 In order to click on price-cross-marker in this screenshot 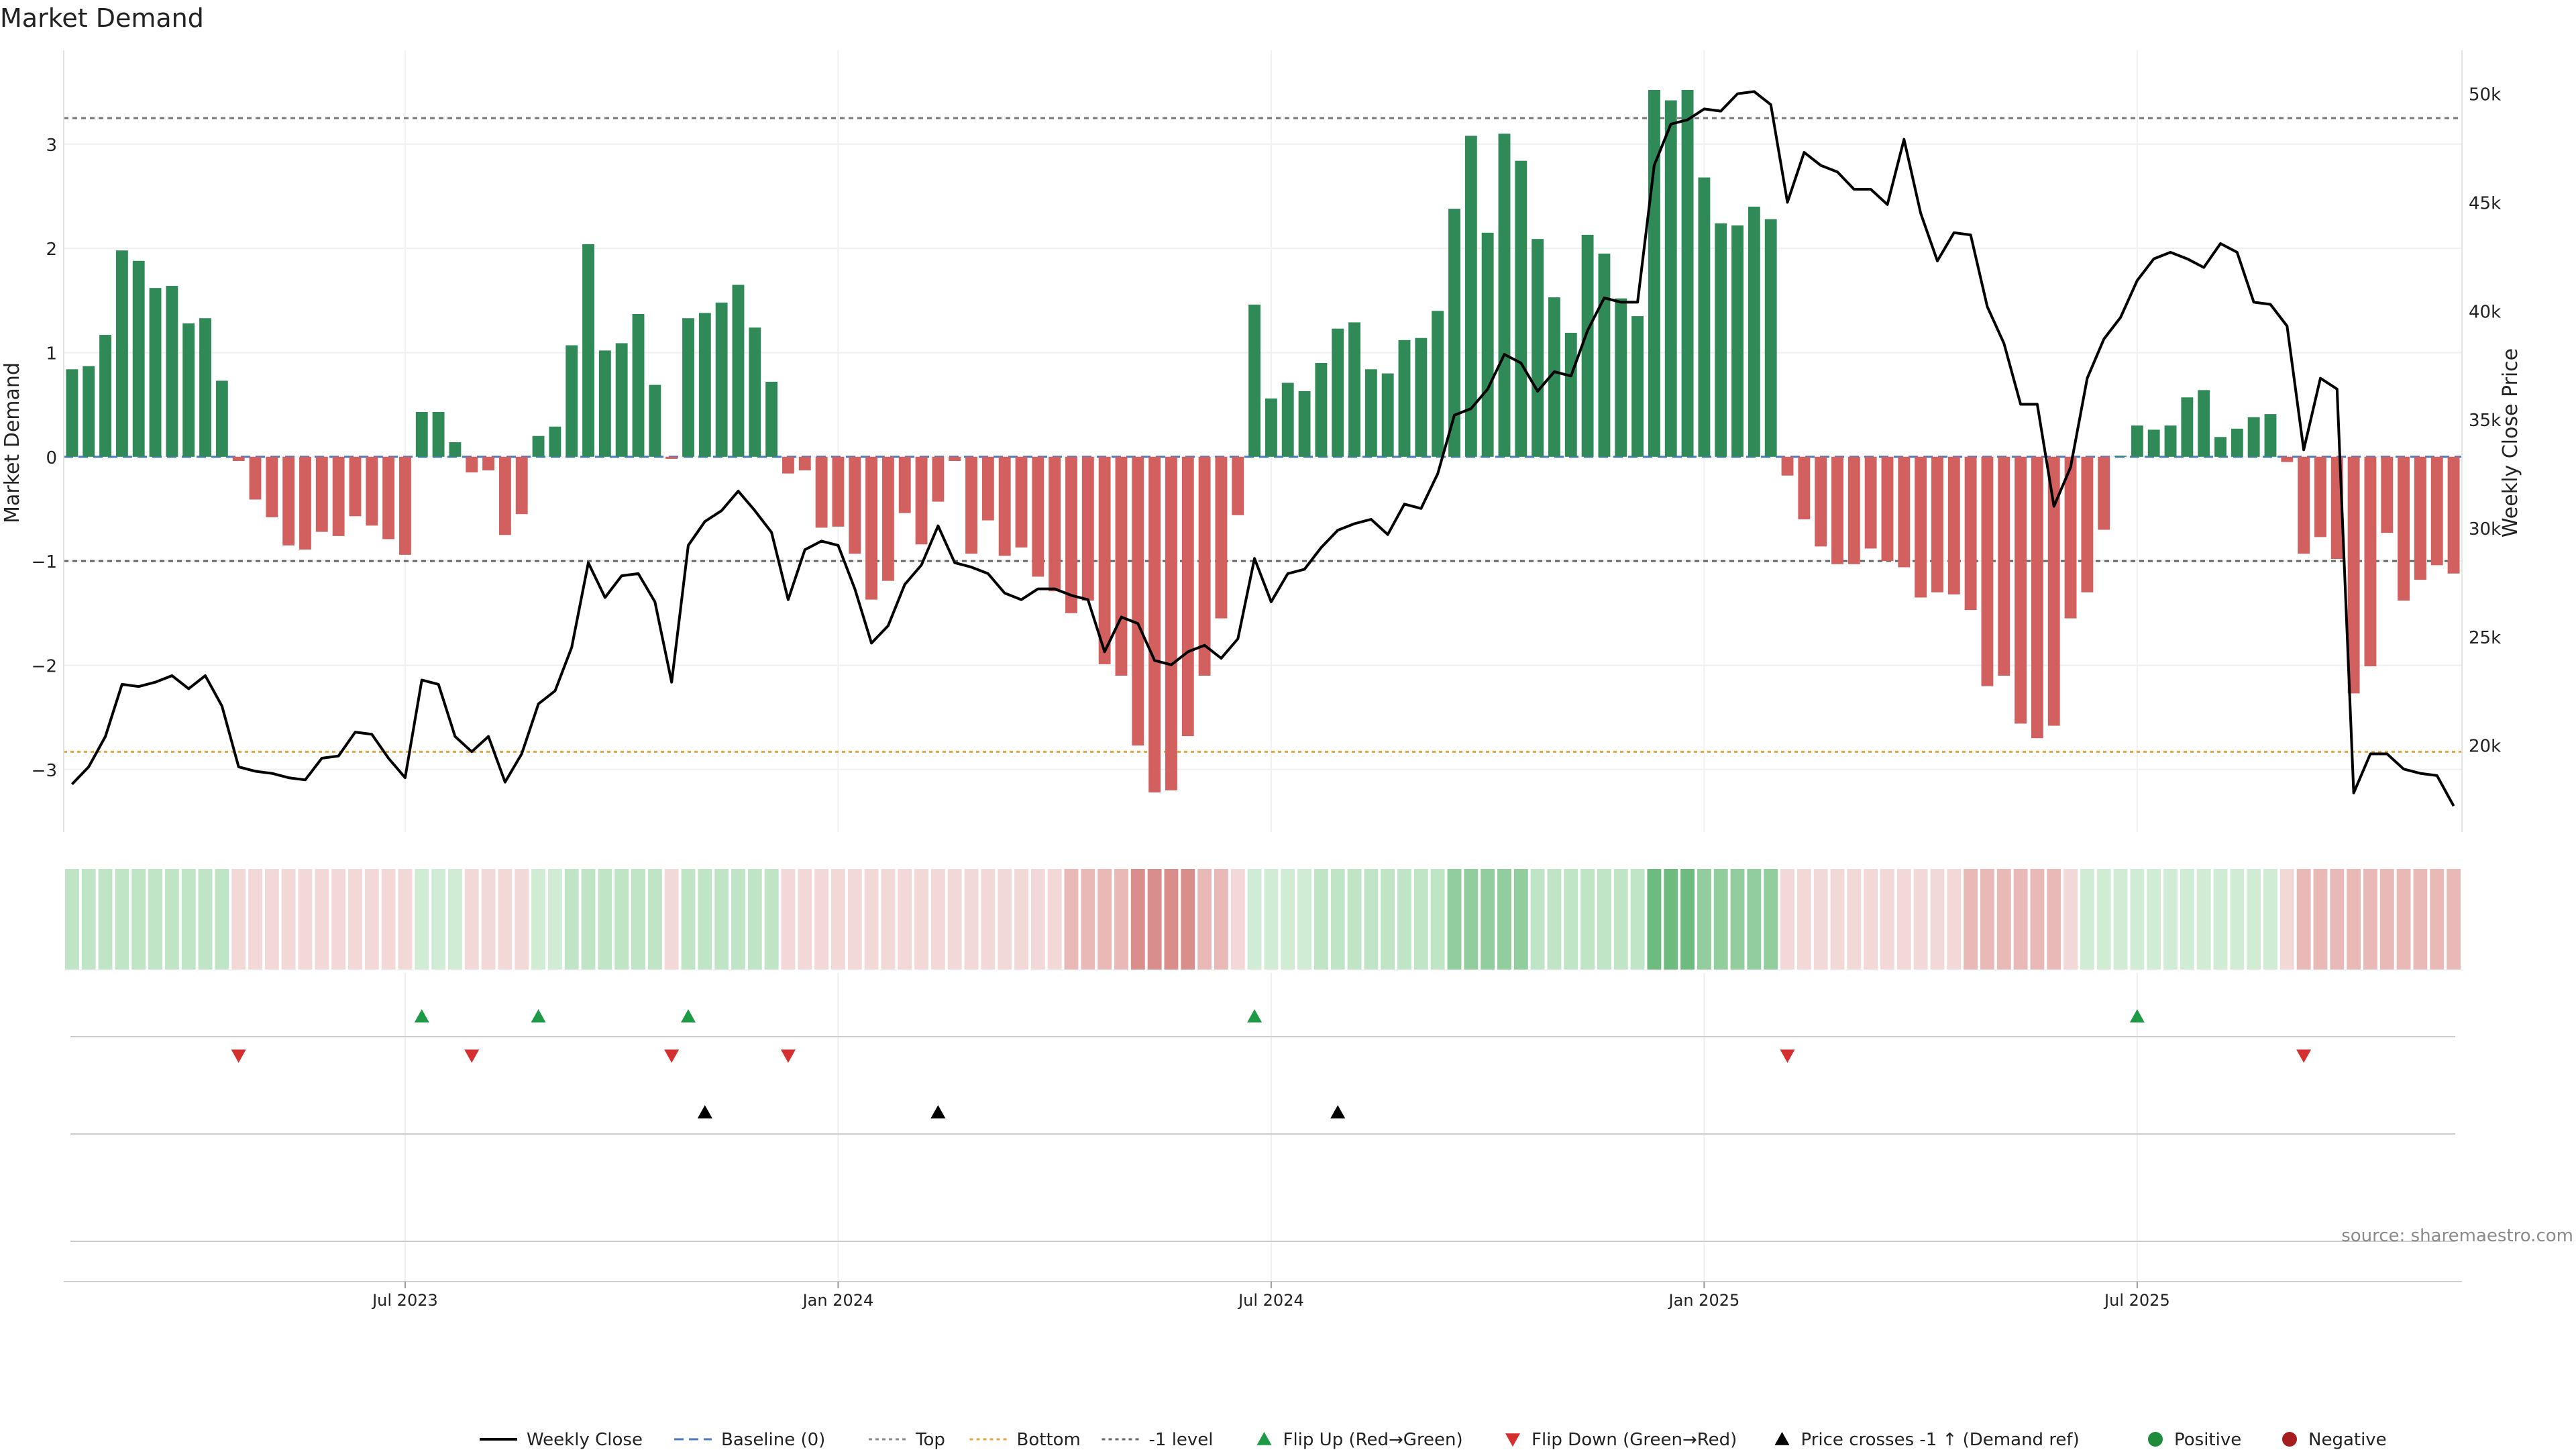, I will do `click(704, 1112)`.